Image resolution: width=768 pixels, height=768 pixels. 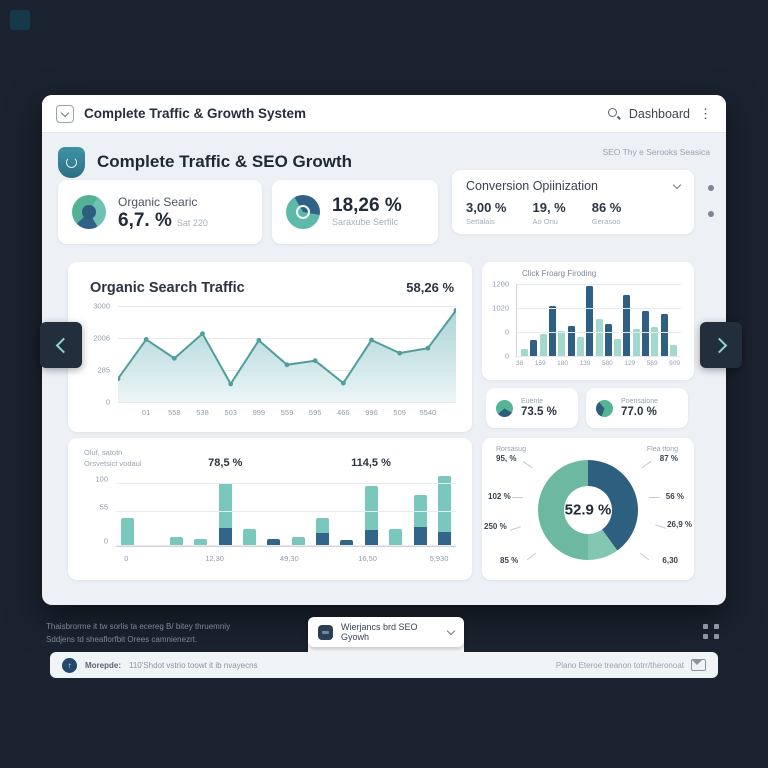 What do you see at coordinates (539, 412) in the screenshot?
I see `stat-value: 73.5 %` at bounding box center [539, 412].